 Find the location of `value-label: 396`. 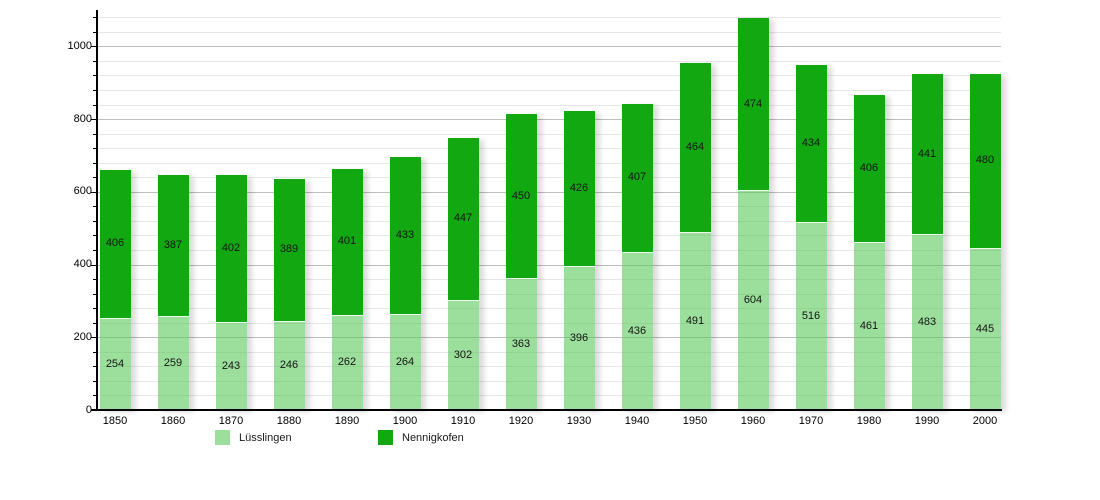

value-label: 396 is located at coordinates (579, 338).